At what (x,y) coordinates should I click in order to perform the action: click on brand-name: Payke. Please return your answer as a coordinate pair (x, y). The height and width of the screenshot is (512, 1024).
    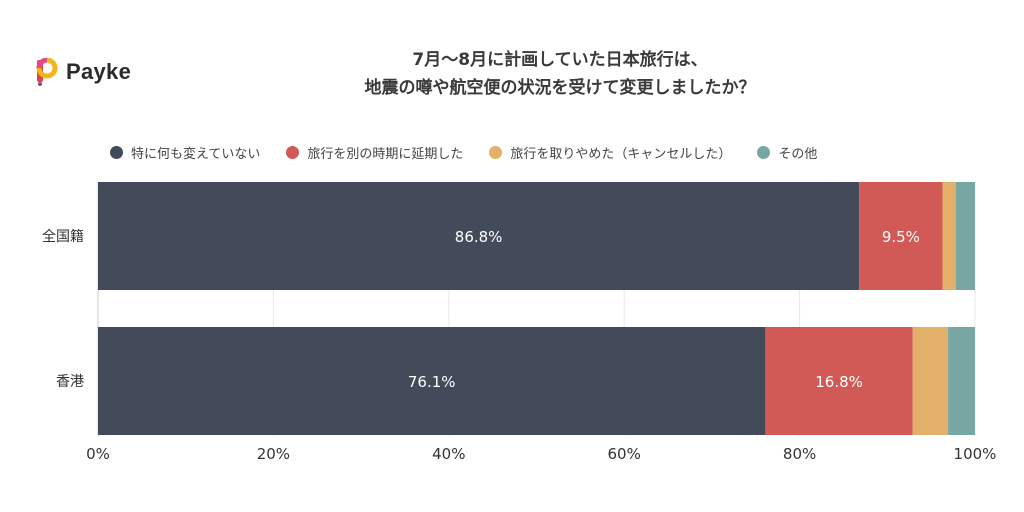
    Looking at the image, I should click on (99, 71).